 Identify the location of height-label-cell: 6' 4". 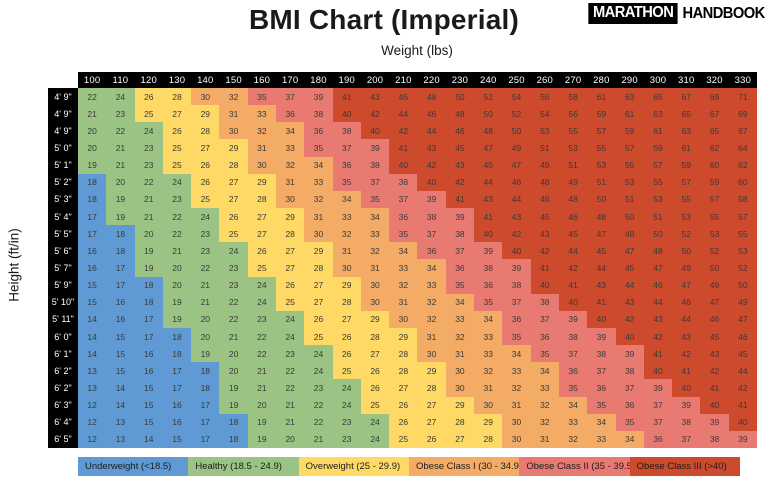
(63, 422).